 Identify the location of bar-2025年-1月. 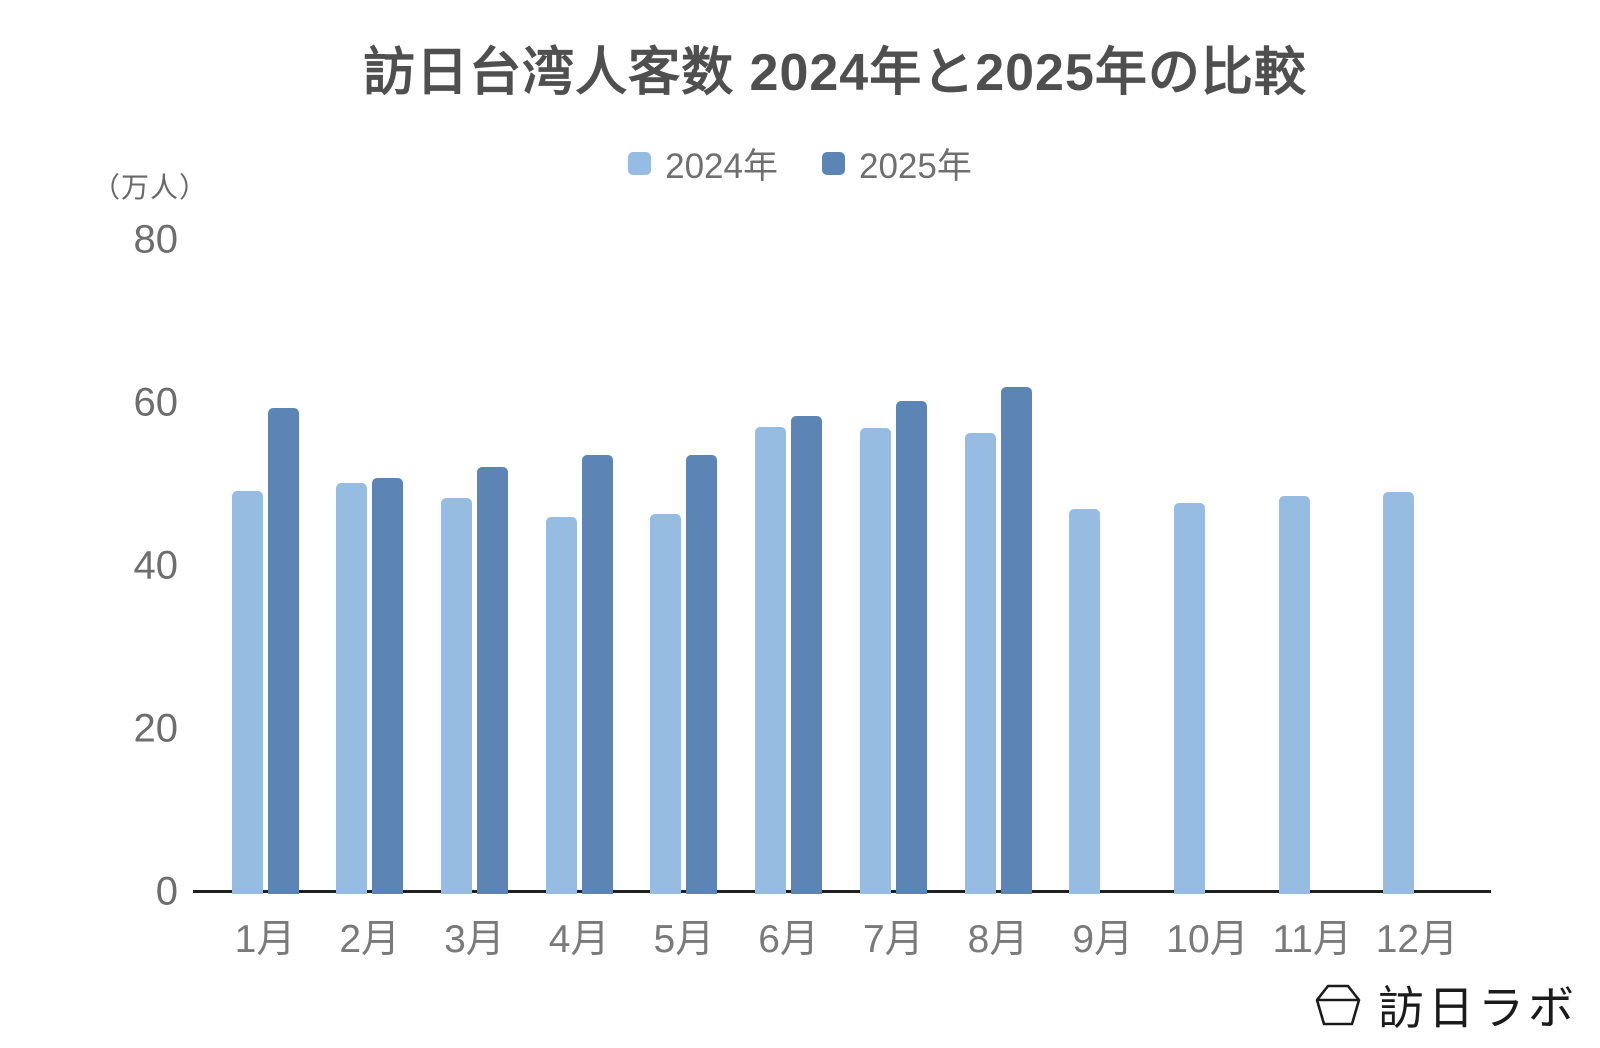
(283, 651).